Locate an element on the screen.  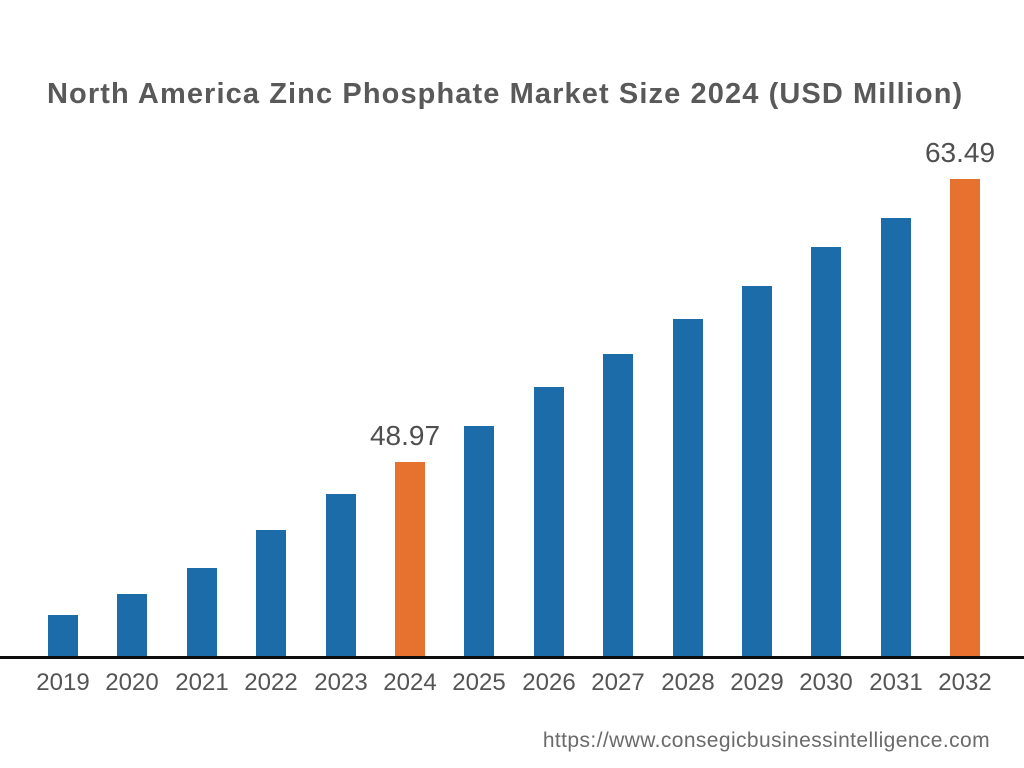
value-label-2032: 63.49 is located at coordinates (960, 152).